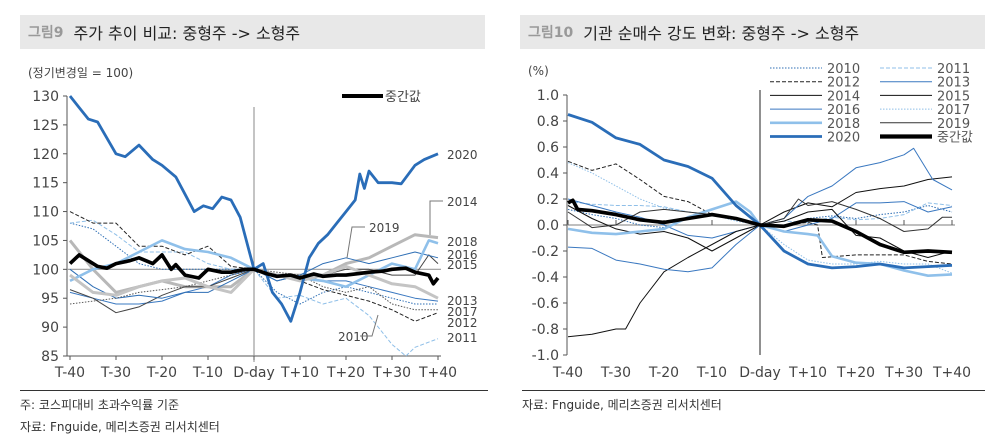 This screenshot has height=439, width=1000. What do you see at coordinates (437, 373) in the screenshot?
I see `left-x-tick-label: T+40` at bounding box center [437, 373].